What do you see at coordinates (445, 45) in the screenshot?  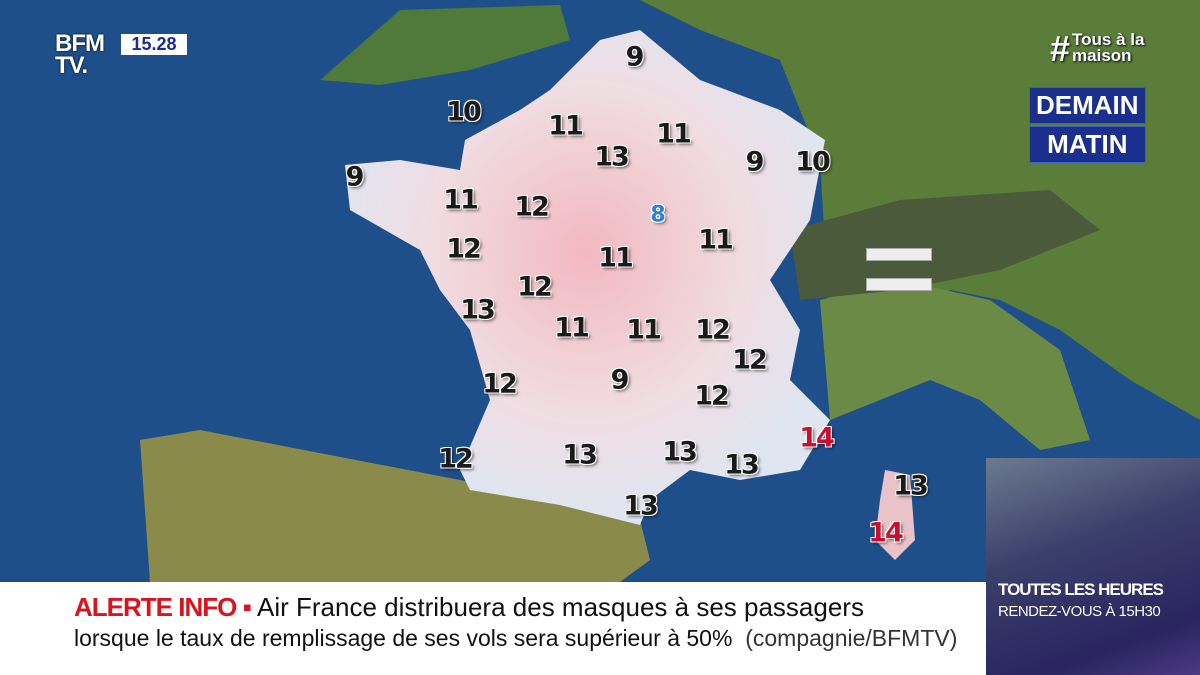 I see `land-uk` at bounding box center [445, 45].